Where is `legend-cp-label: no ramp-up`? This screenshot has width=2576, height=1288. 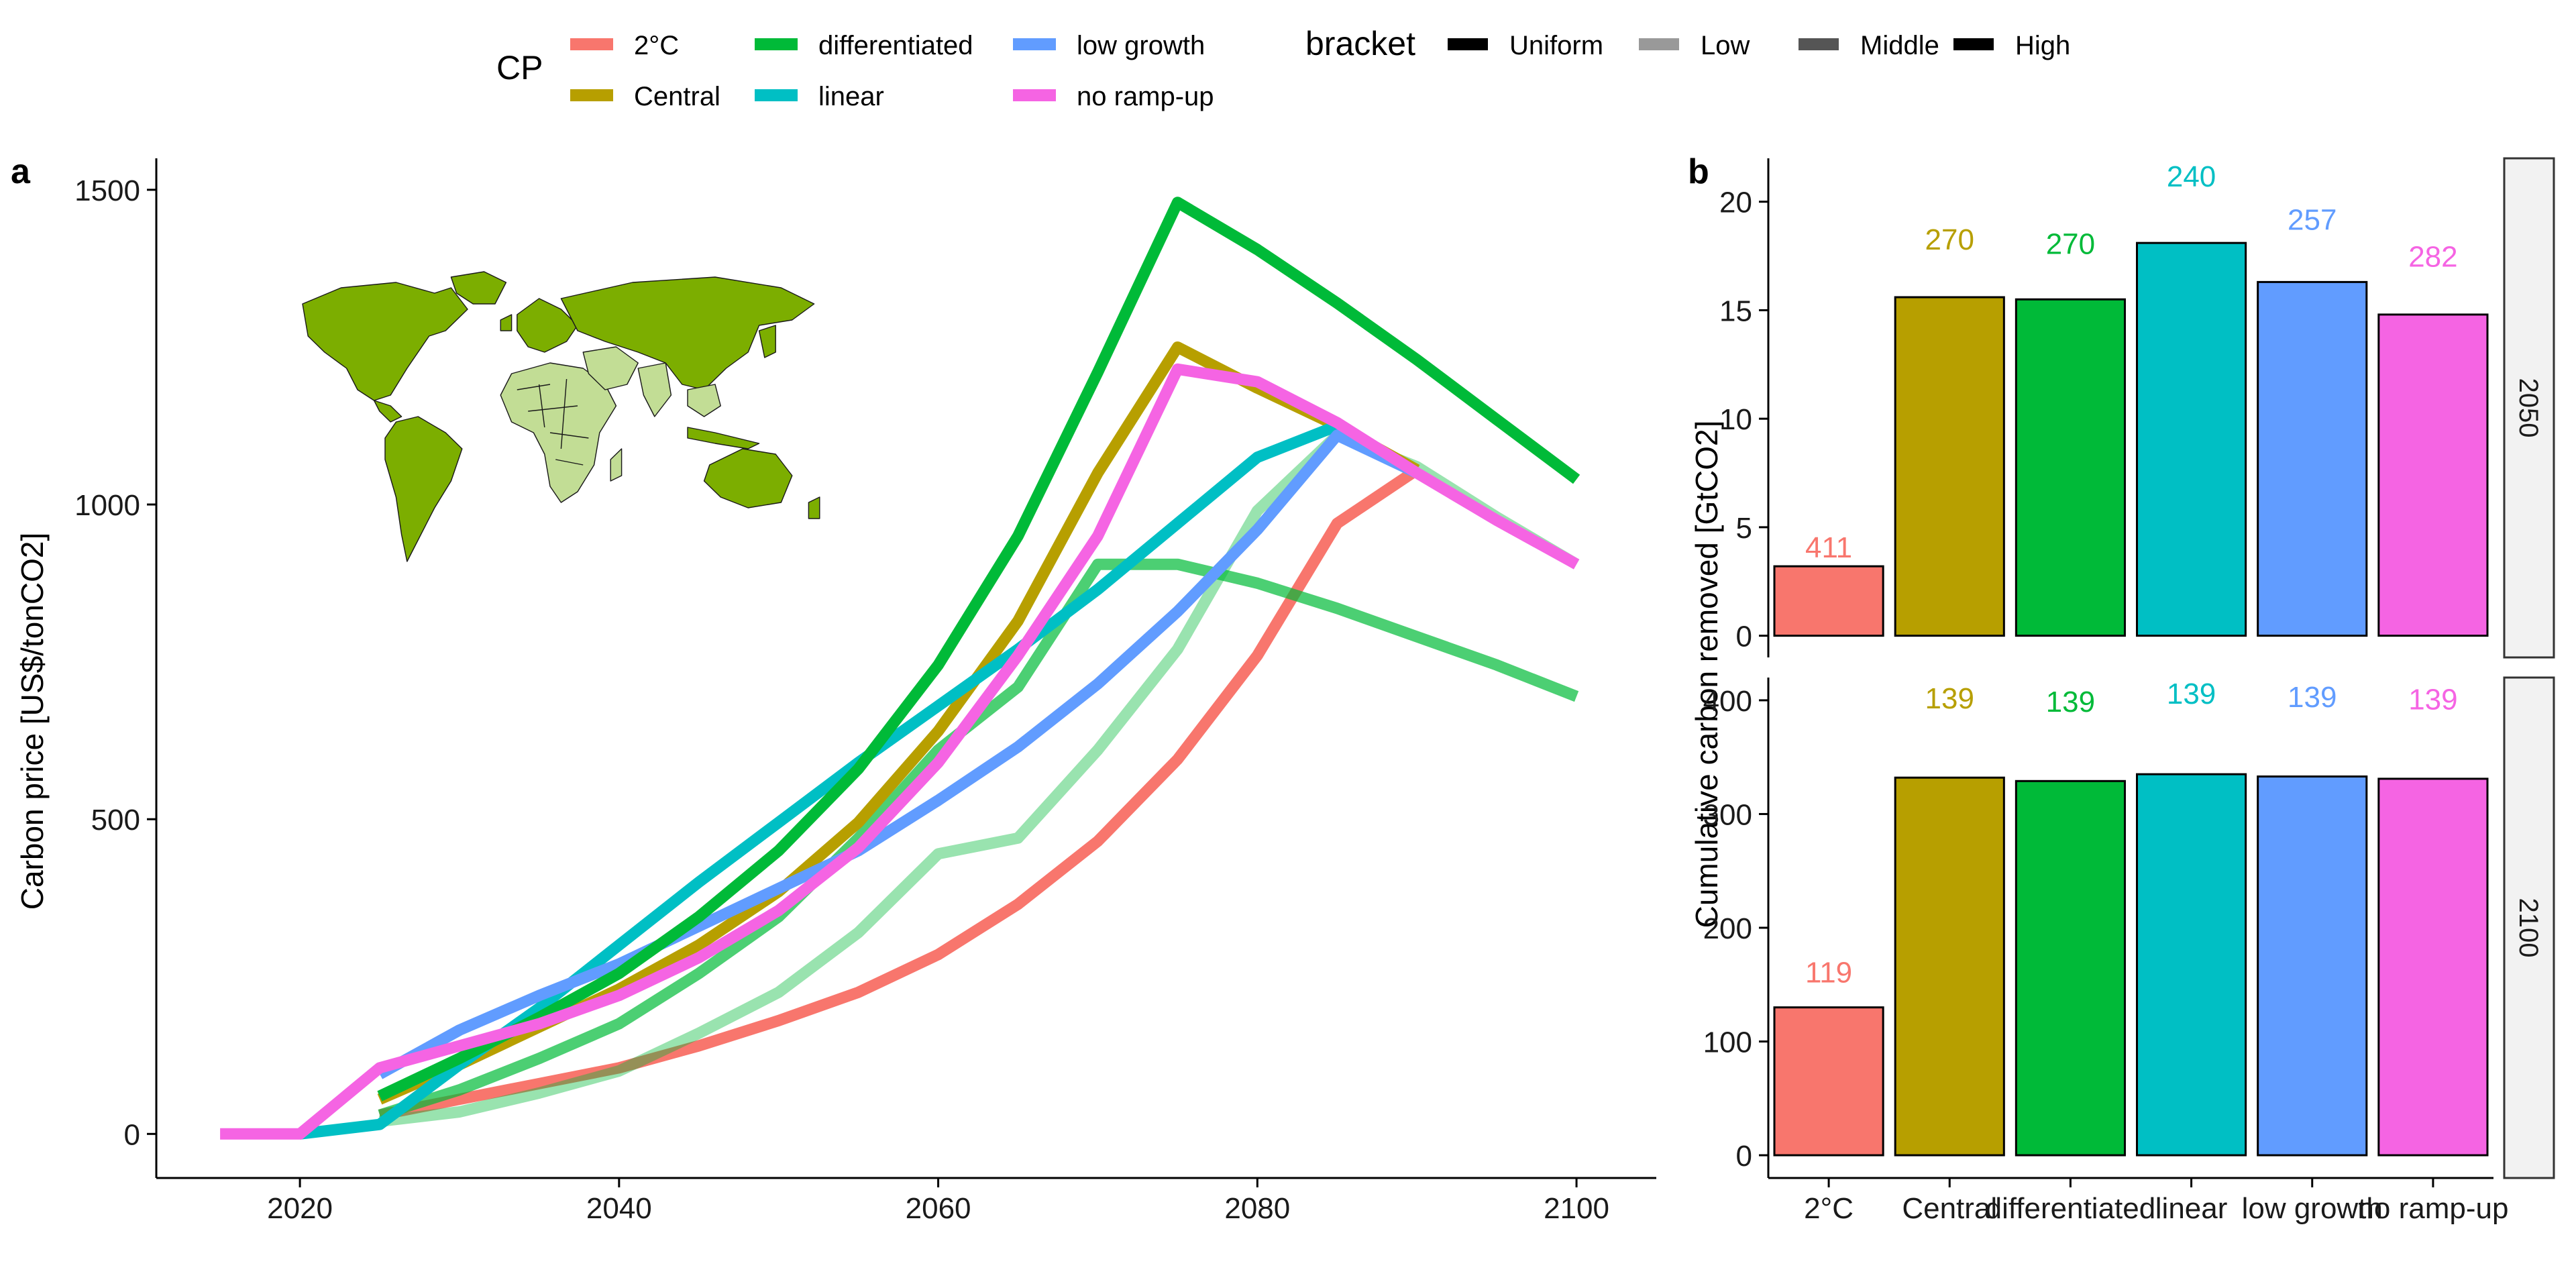 legend-cp-label: no ramp-up is located at coordinates (1145, 96).